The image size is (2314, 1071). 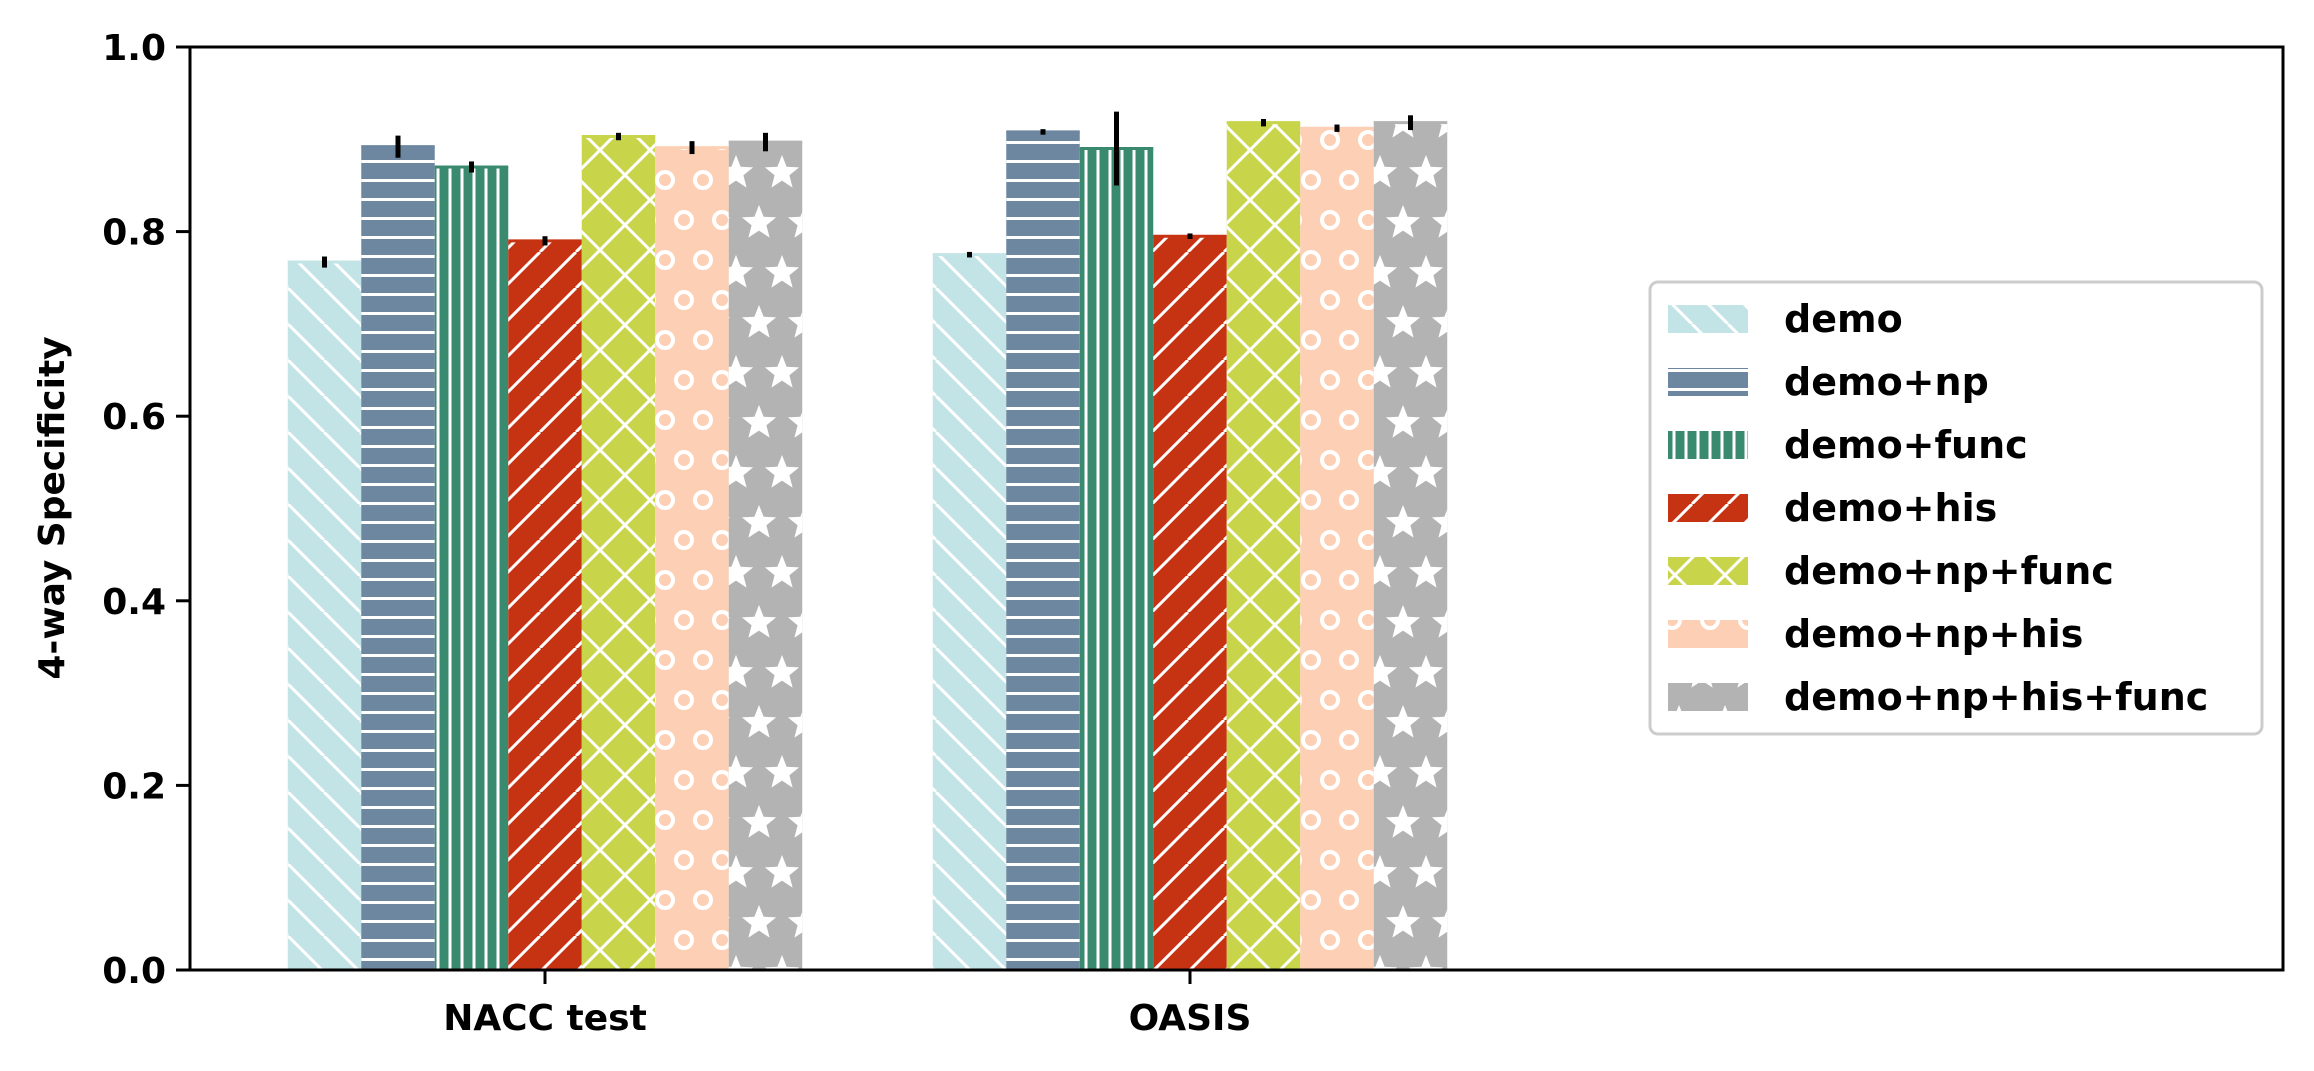 What do you see at coordinates (134, 233) in the screenshot?
I see `y-tick-label: 0.8` at bounding box center [134, 233].